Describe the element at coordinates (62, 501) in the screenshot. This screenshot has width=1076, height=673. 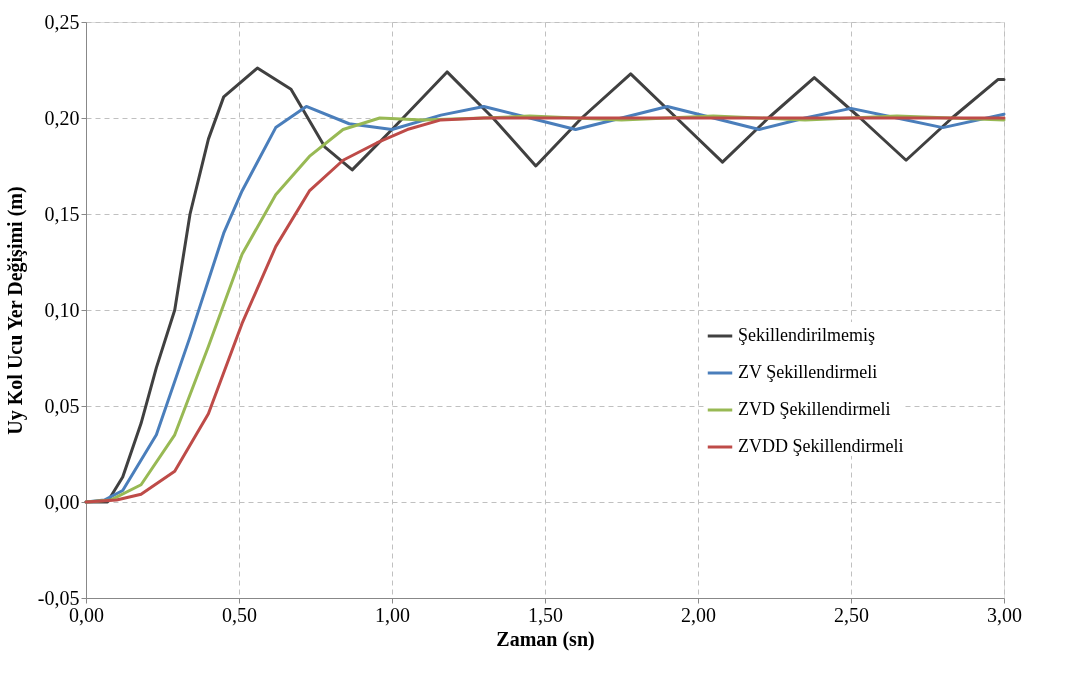
I see `y-tick-label: 0,00` at that location.